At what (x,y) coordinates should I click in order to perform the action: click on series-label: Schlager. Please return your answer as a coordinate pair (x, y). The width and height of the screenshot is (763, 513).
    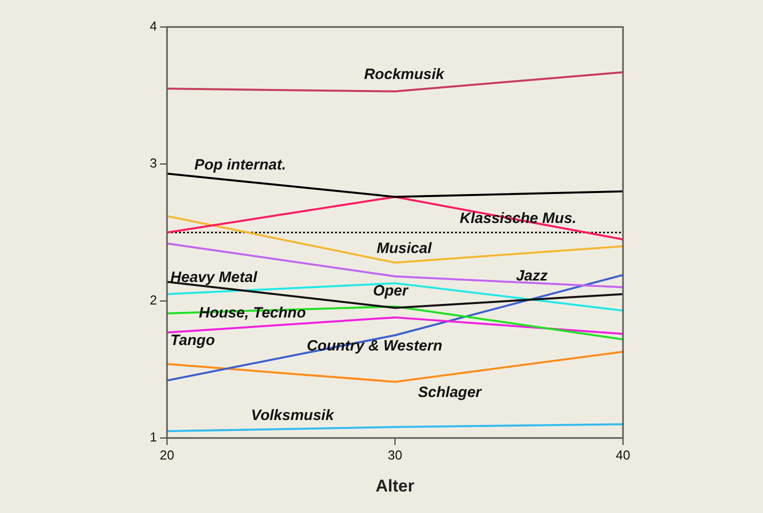
    Looking at the image, I should click on (450, 392).